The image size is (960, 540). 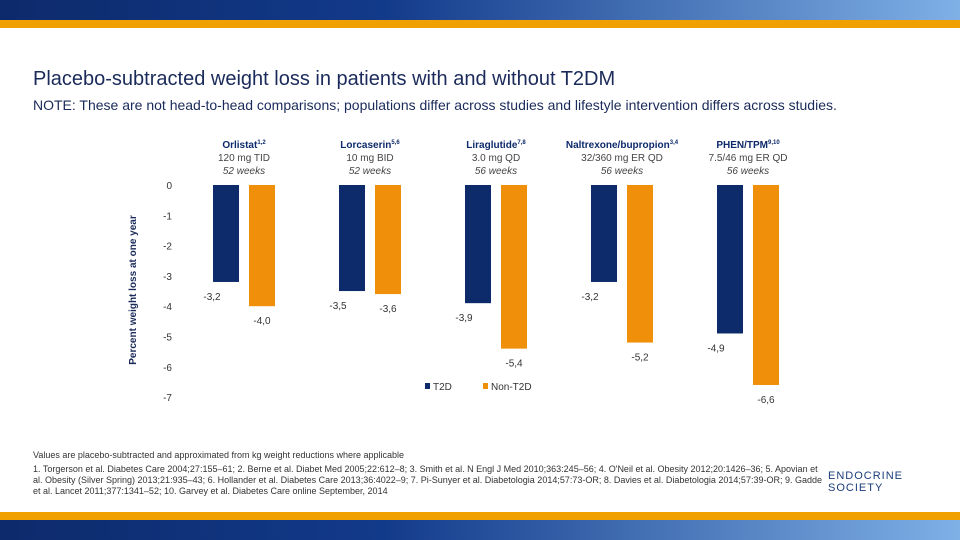 What do you see at coordinates (622, 158) in the screenshot?
I see `category-dose: 32/360 mg ER QD` at bounding box center [622, 158].